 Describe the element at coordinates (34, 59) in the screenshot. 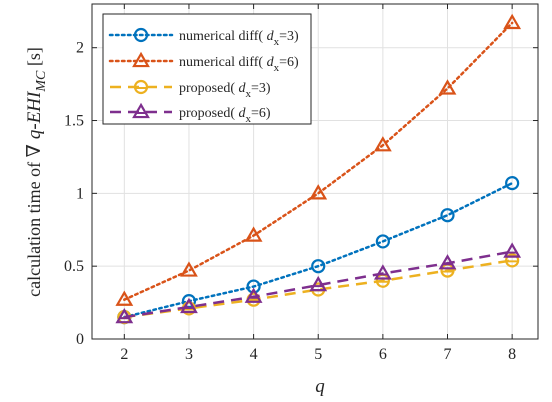

I see `y-axis-title-unit: [s]` at that location.